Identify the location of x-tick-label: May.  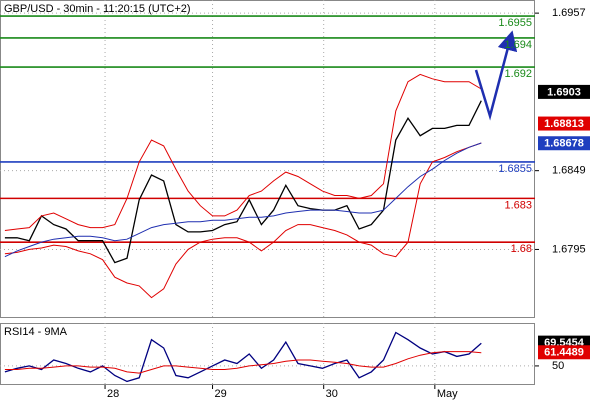
(447, 394).